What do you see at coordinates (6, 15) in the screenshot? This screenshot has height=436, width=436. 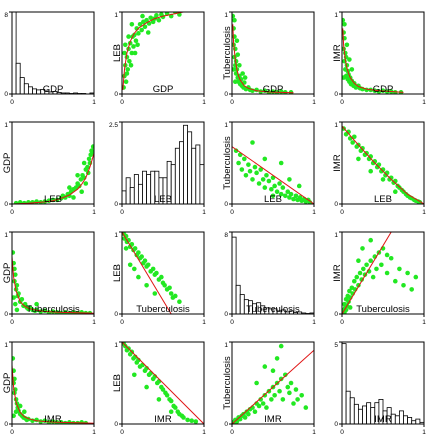 I see `y-tick-label: 8` at bounding box center [6, 15].